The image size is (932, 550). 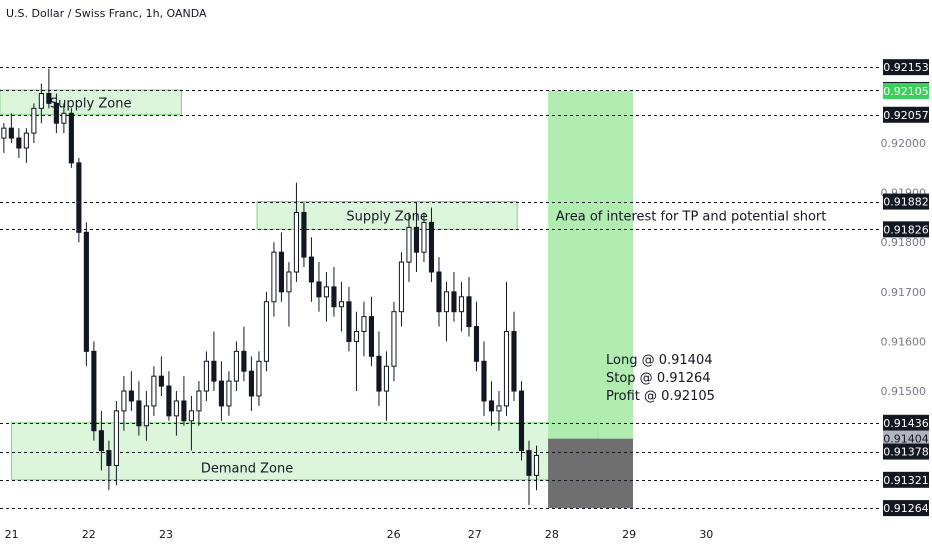 I want to click on price-tag-4: 0.92057, so click(x=906, y=115).